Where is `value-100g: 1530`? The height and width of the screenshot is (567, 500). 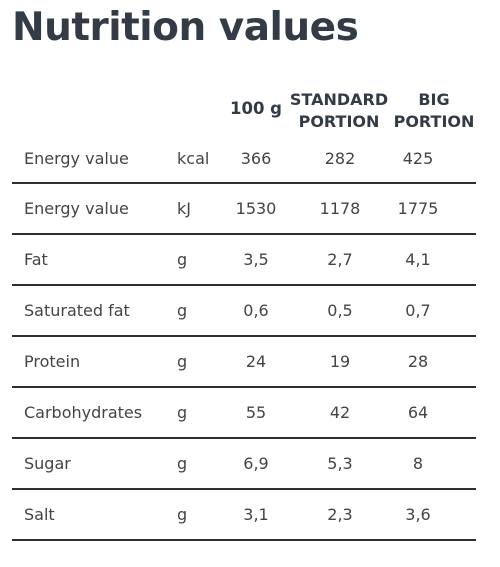 value-100g: 1530 is located at coordinates (256, 208).